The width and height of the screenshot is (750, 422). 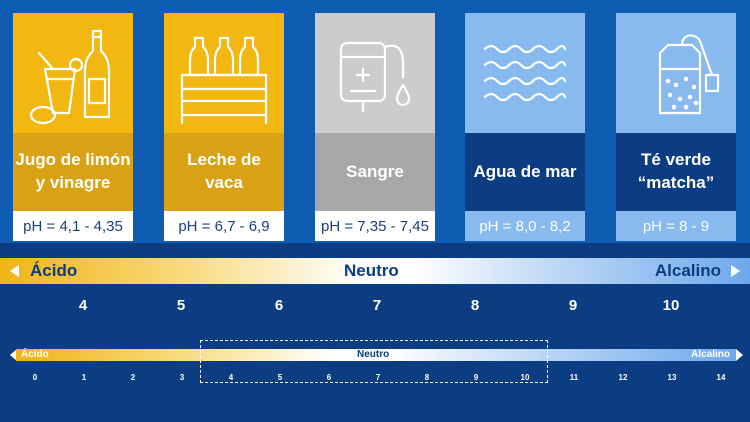 I want to click on card-title: Leche de vaca, so click(x=224, y=172).